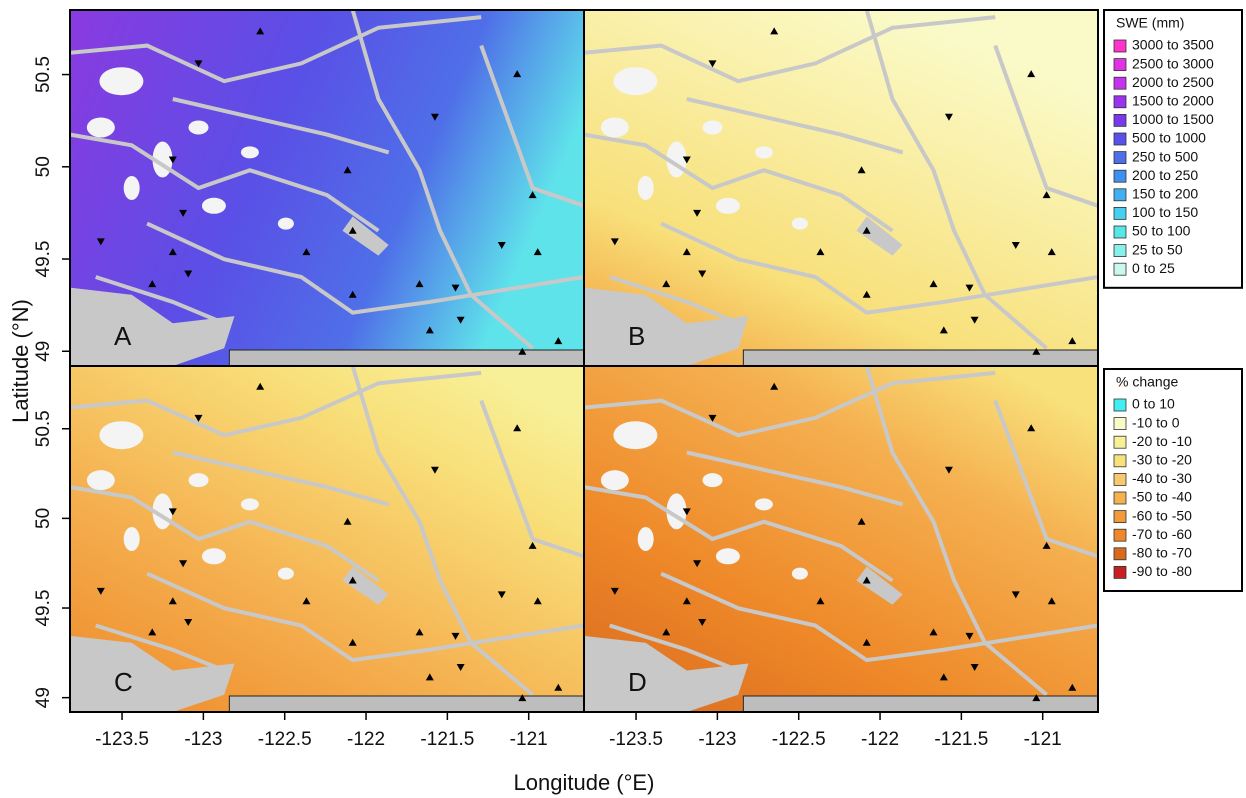 Image resolution: width=1246 pixels, height=798 pixels. Describe the element at coordinates (1157, 249) in the screenshot. I see `legend-entry: 25 to 50` at that location.